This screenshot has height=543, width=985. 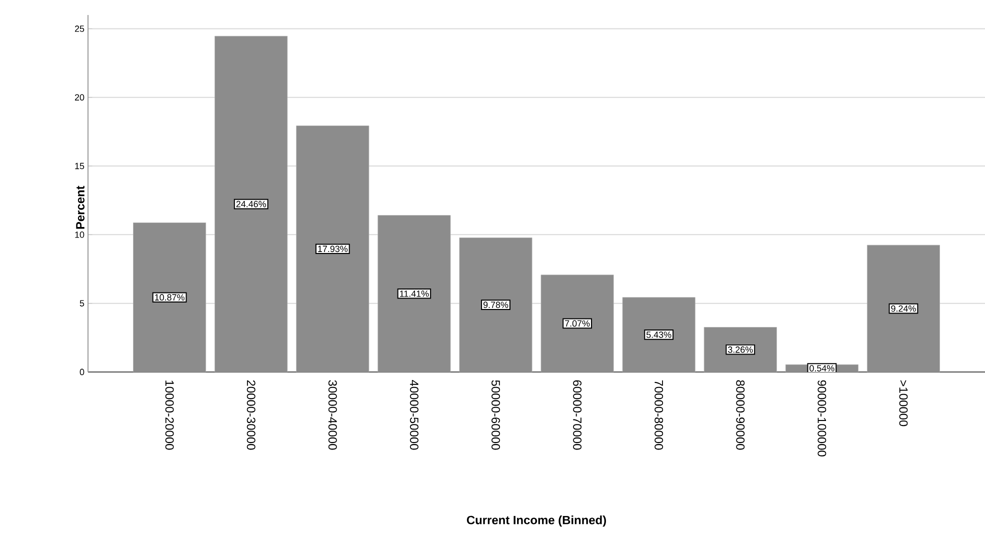 What do you see at coordinates (79, 97) in the screenshot?
I see `y-tick-label: 20` at bounding box center [79, 97].